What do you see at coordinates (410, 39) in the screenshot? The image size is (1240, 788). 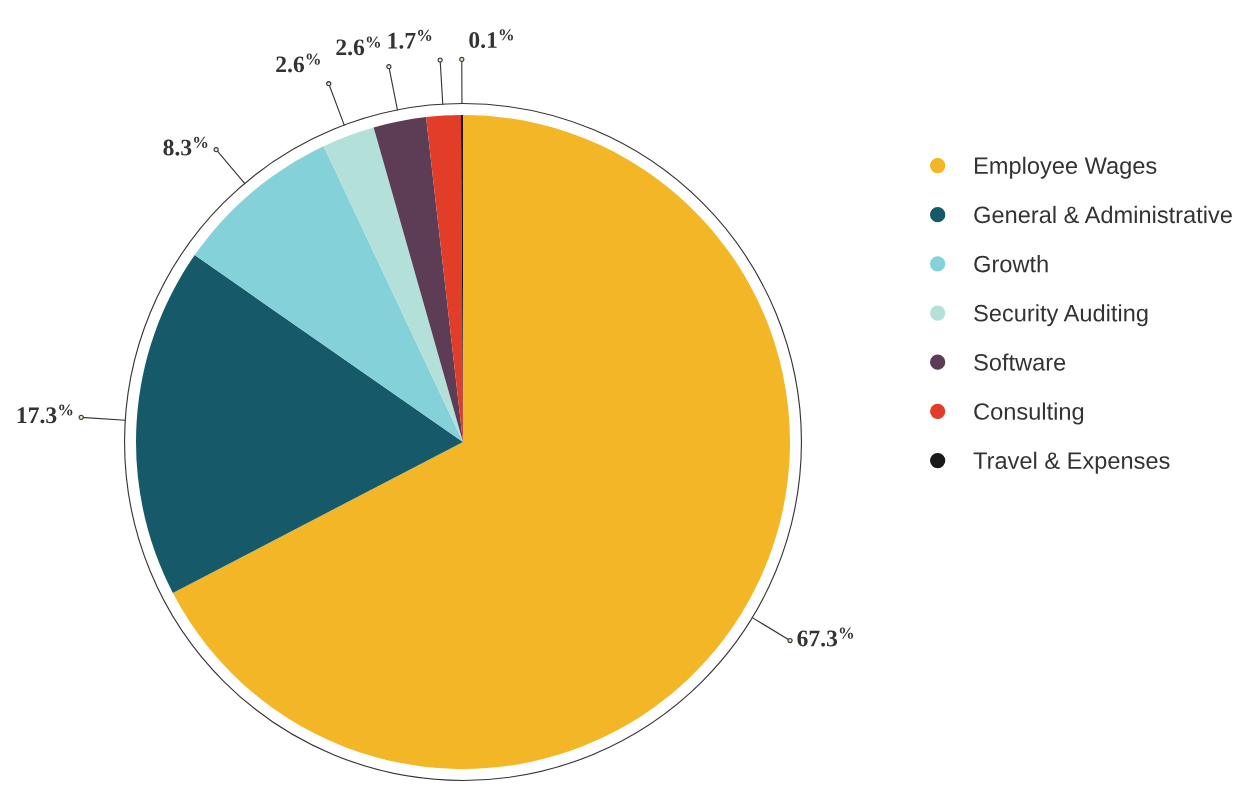 I see `data-label: 1.7$^{%}$` at bounding box center [410, 39].